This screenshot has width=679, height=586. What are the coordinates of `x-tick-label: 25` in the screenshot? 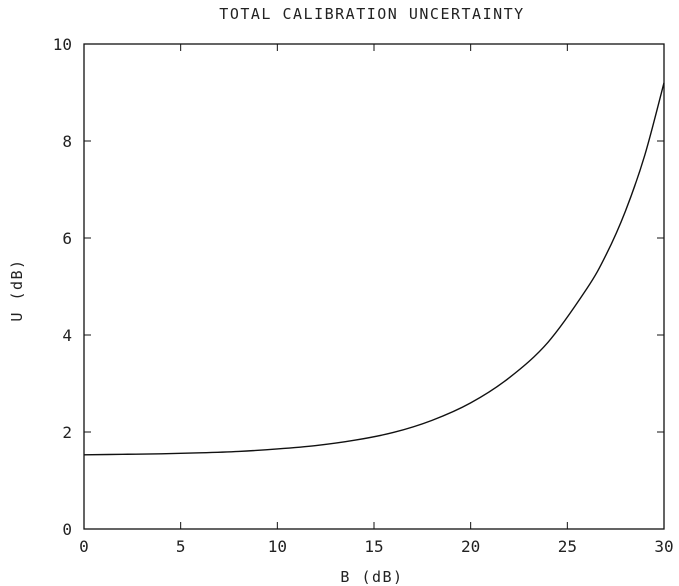 It's located at (567, 546).